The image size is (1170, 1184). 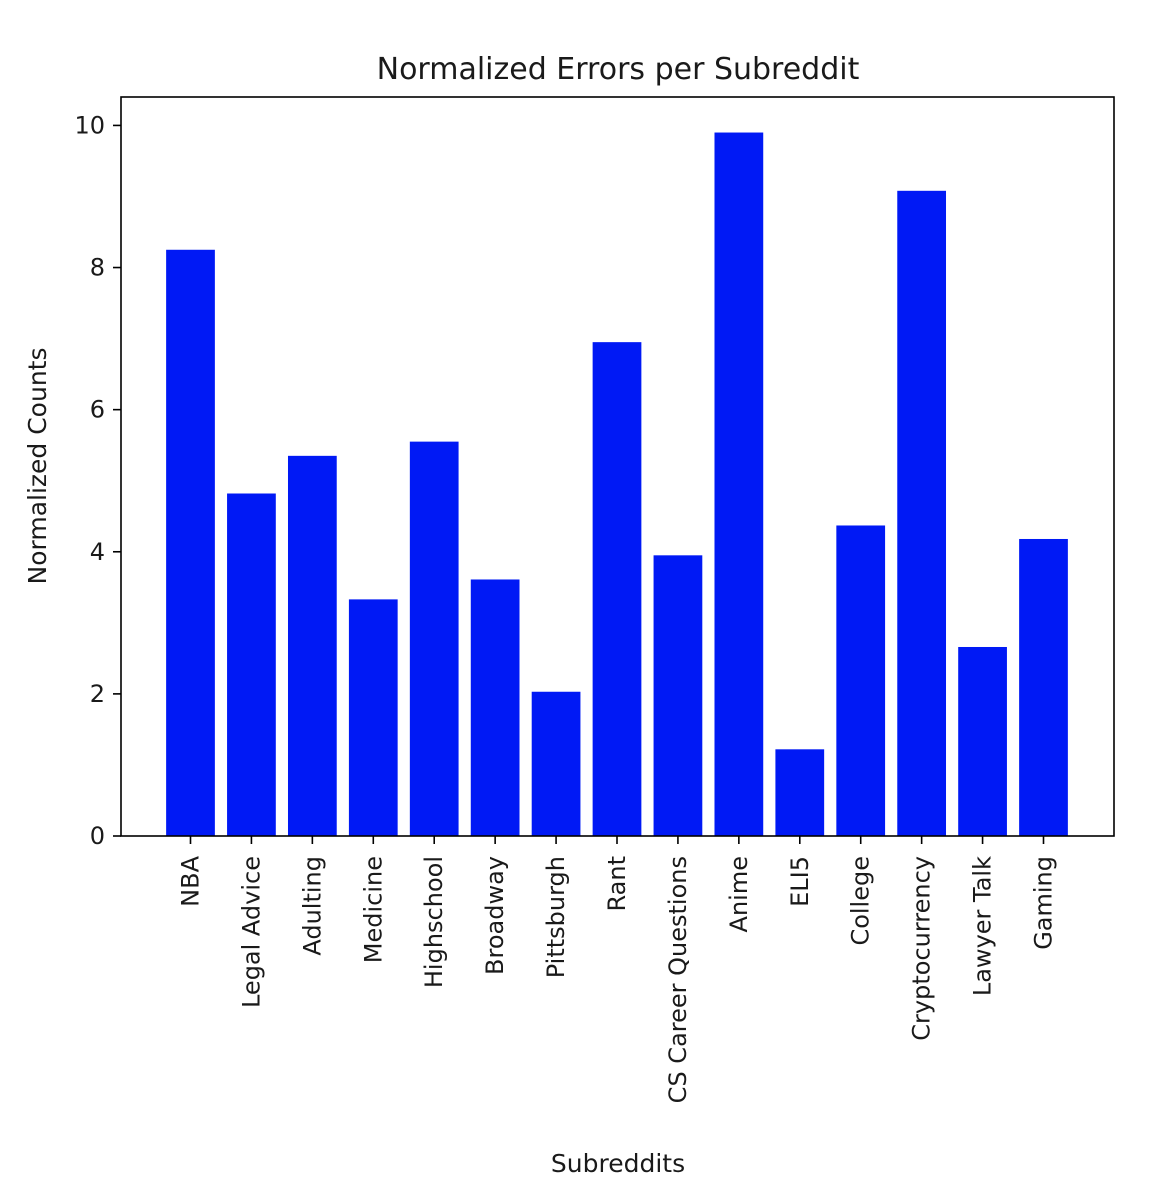 What do you see at coordinates (617, 589) in the screenshot?
I see `bar-rant` at bounding box center [617, 589].